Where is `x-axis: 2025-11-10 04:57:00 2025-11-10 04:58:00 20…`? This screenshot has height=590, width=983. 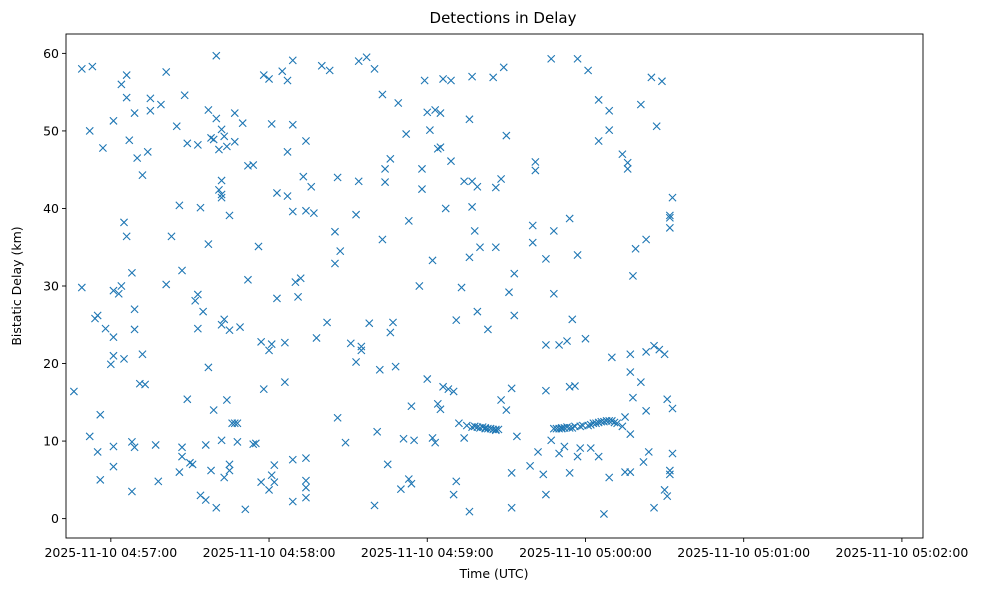
x-axis: 2025-11-10 04:57:00 2025-11-10 04:58:00 20… is located at coordinates (506, 549).